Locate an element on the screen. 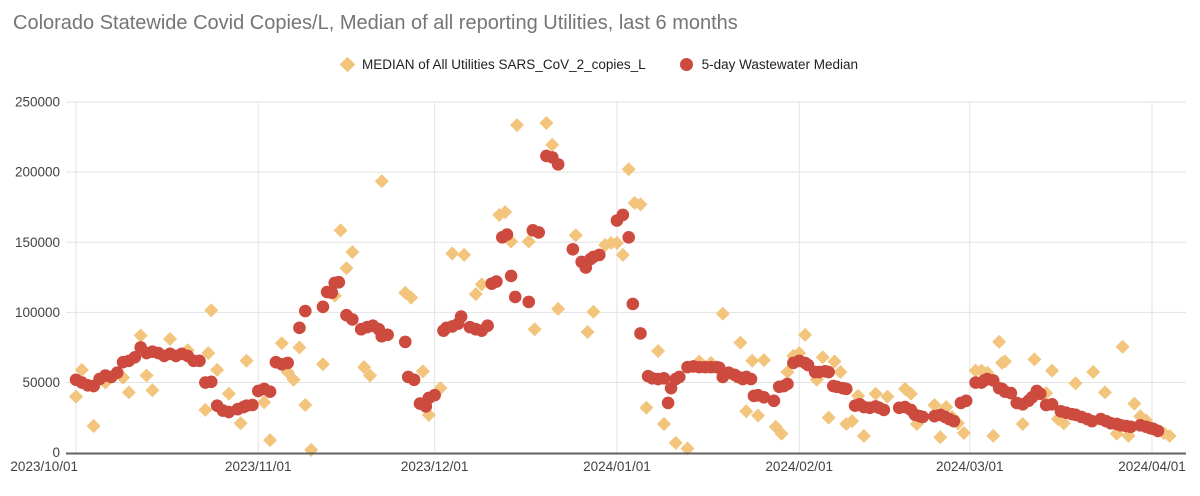 Image resolution: width=1200 pixels, height=496 pixels. legend-label-5-day-median: 5-day Wastewater Median is located at coordinates (779, 64).